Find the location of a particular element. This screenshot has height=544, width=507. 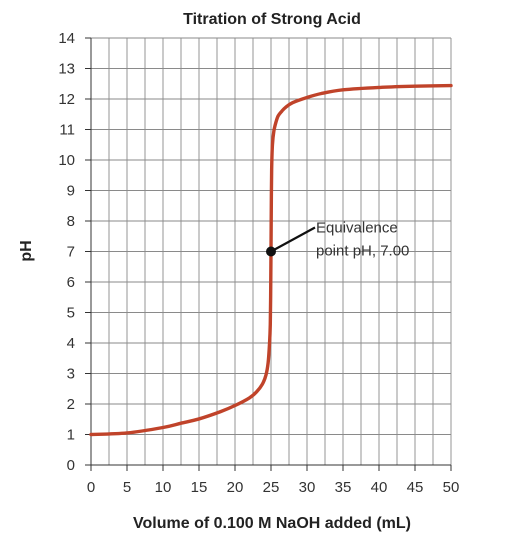

x-tick-label: 20 is located at coordinates (235, 487).